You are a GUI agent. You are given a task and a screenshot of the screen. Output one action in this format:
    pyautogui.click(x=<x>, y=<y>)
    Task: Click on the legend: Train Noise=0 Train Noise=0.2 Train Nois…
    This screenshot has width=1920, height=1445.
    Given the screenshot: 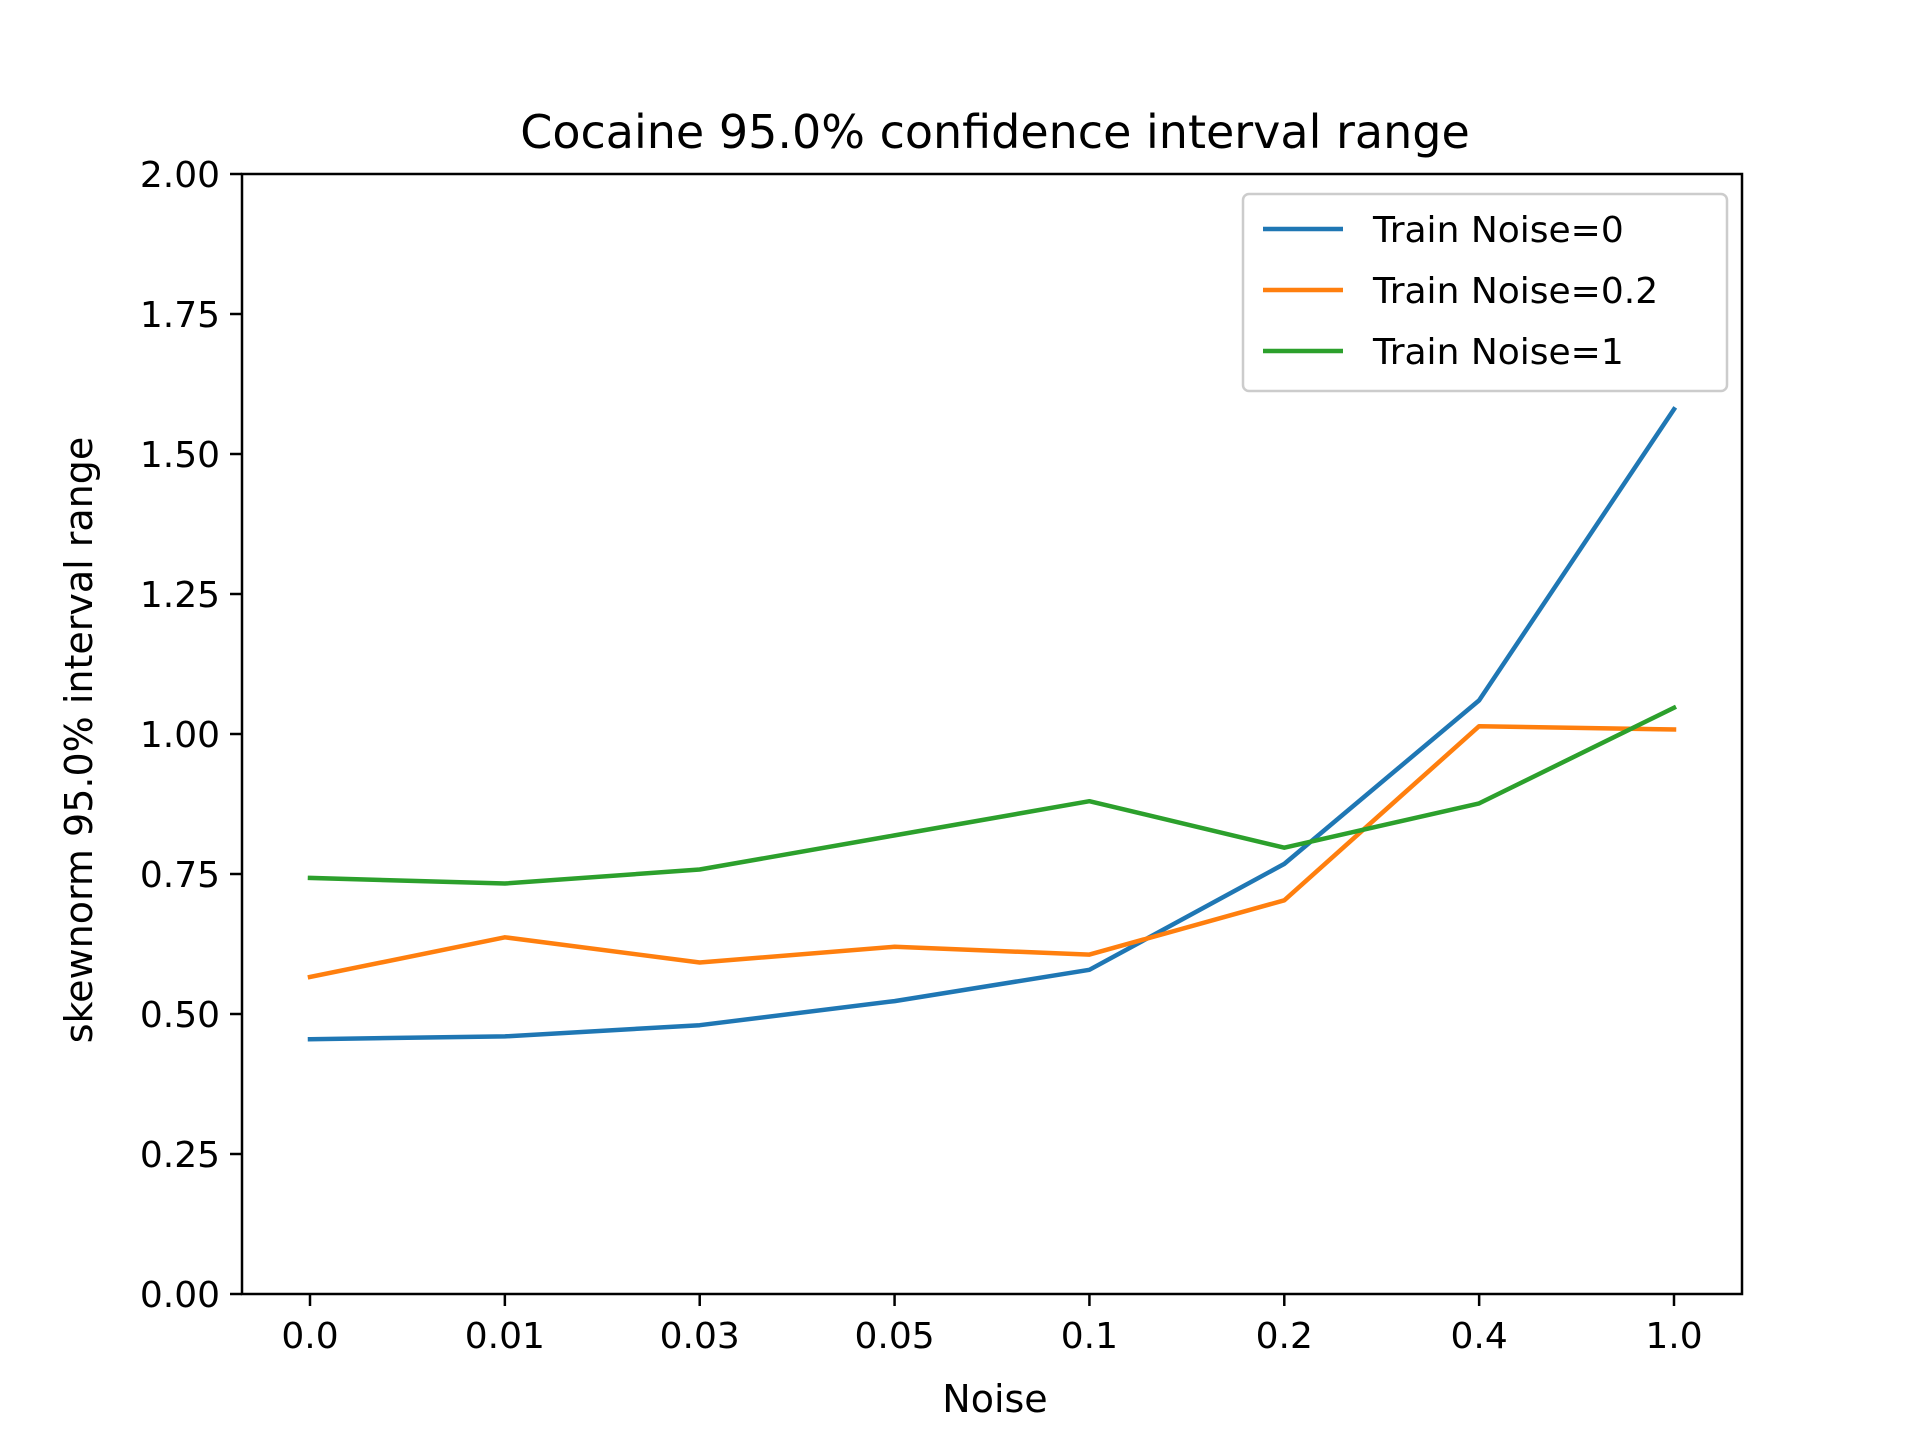 What is the action you would take?
    pyautogui.click(x=1485, y=292)
    